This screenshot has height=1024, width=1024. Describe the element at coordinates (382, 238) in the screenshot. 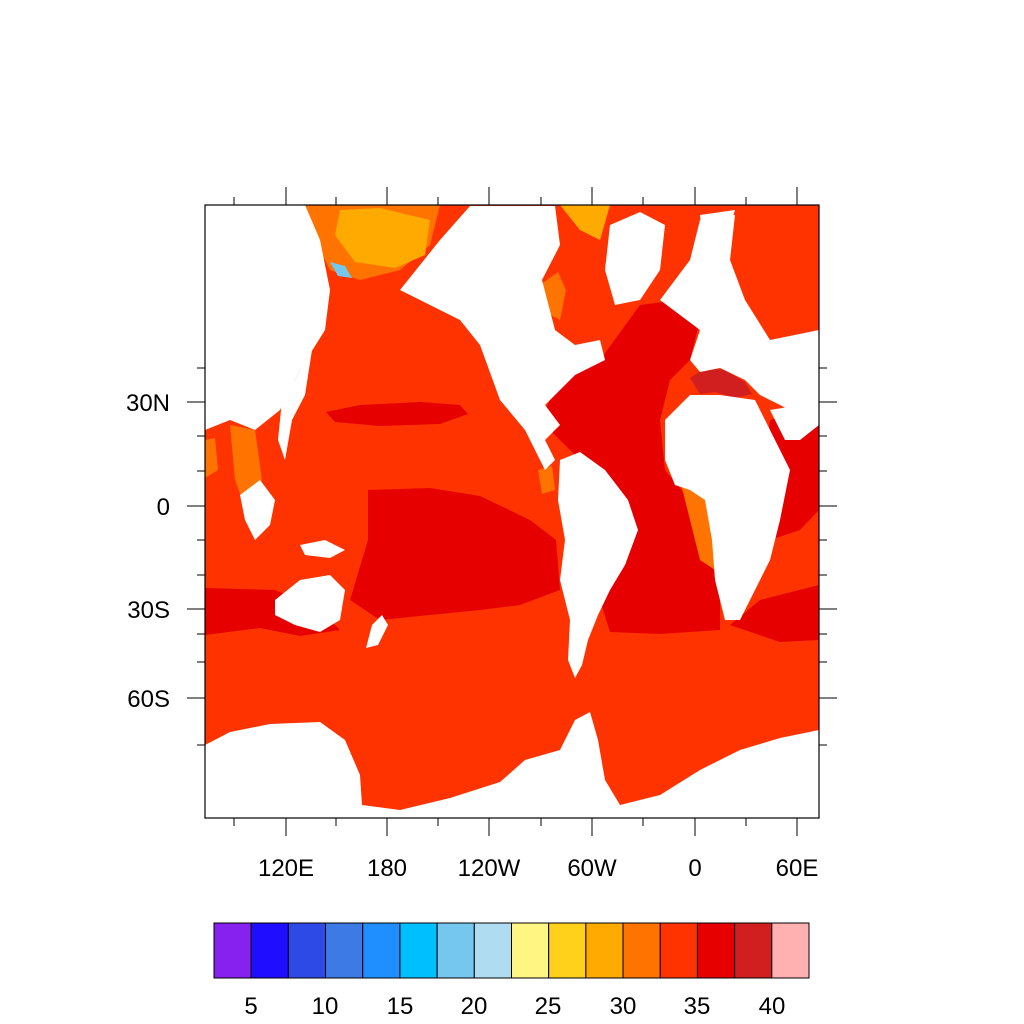

I see `north-pacific-subpolar-gold` at that location.